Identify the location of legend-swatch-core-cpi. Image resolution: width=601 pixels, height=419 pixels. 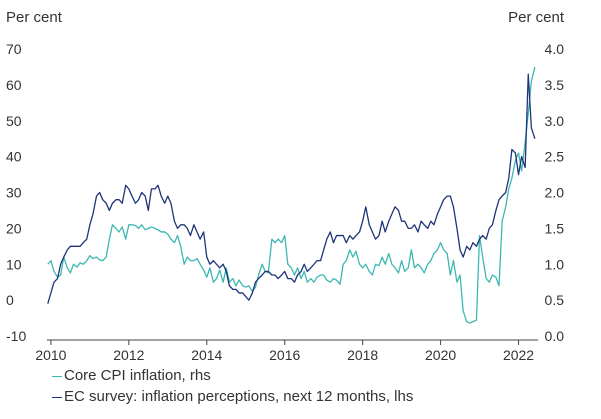
(57, 376).